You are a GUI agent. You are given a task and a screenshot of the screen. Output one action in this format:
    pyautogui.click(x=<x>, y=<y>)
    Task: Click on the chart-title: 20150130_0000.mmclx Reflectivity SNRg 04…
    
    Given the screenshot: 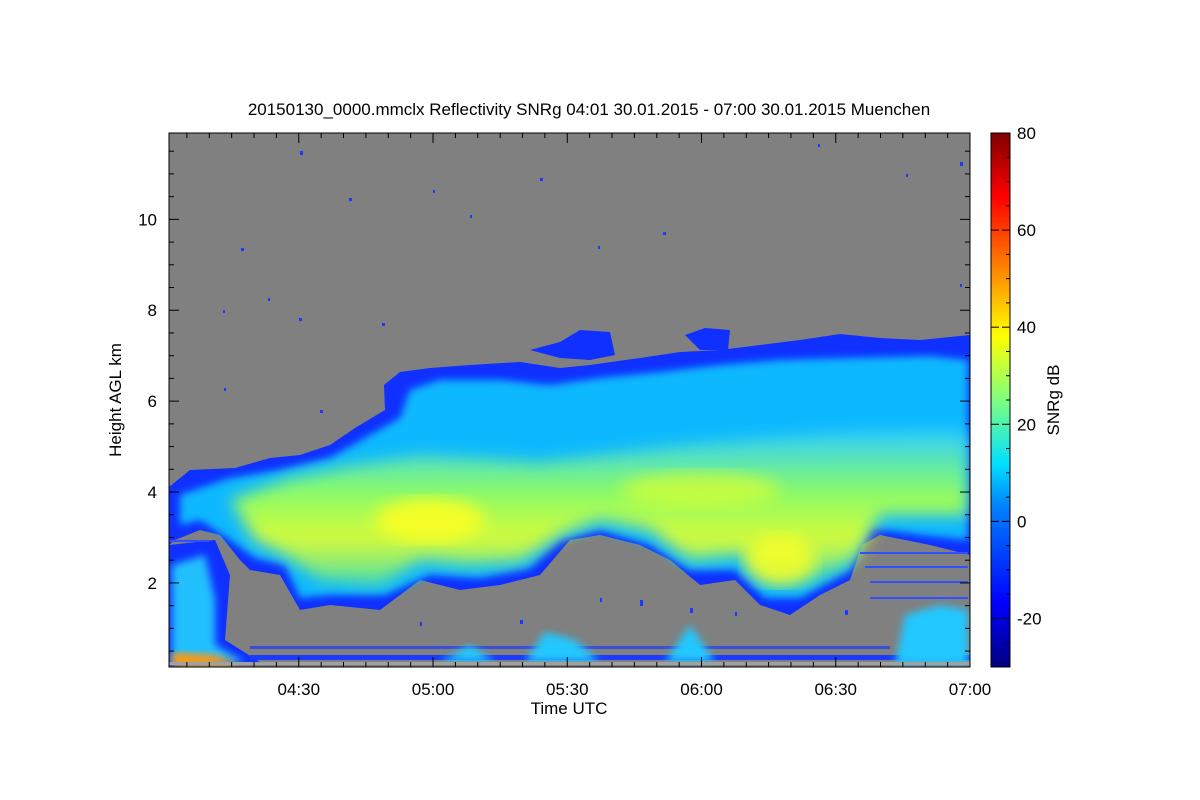 What is the action you would take?
    pyautogui.click(x=589, y=109)
    